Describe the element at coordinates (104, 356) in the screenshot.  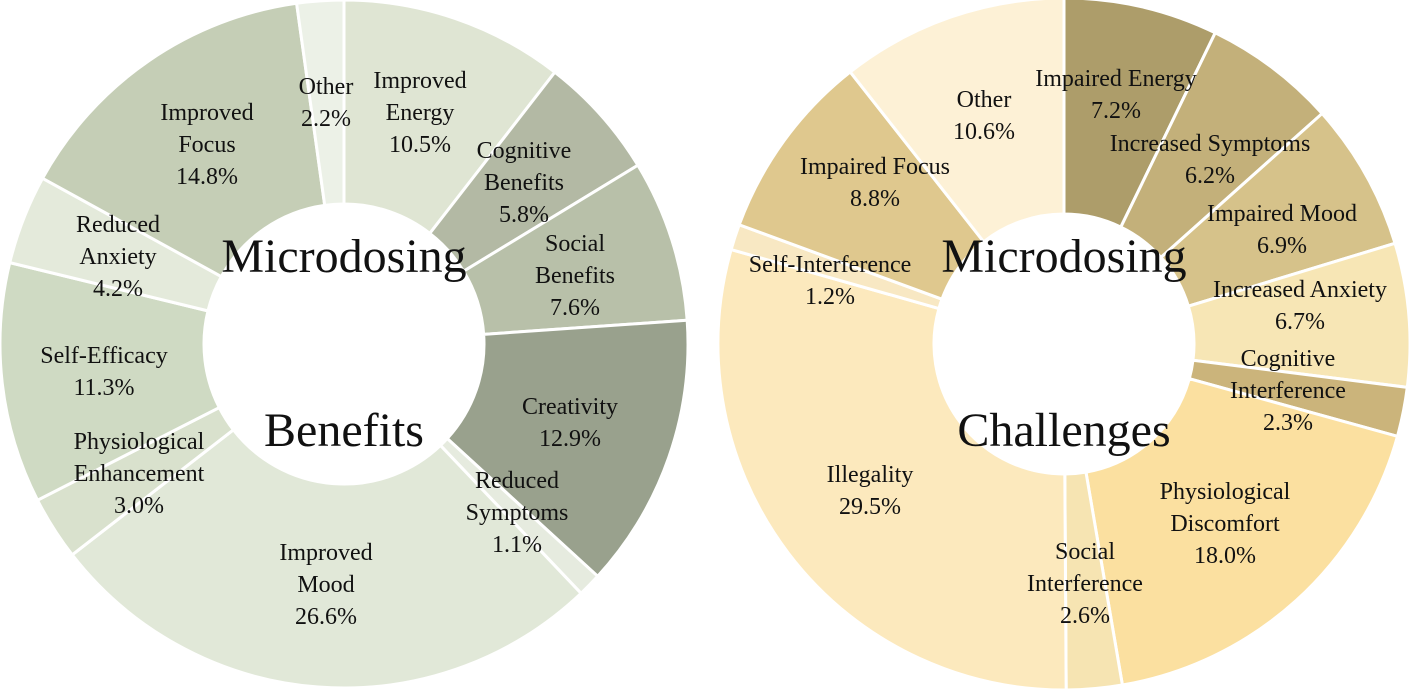
I see `slice-name: Self-Efficacy` at that location.